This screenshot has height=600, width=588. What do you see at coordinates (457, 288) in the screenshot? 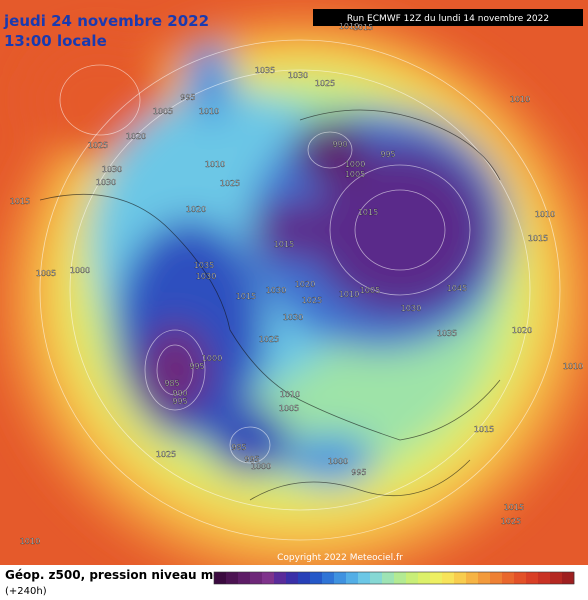
I see `isobar-label: 1045` at bounding box center [457, 288].